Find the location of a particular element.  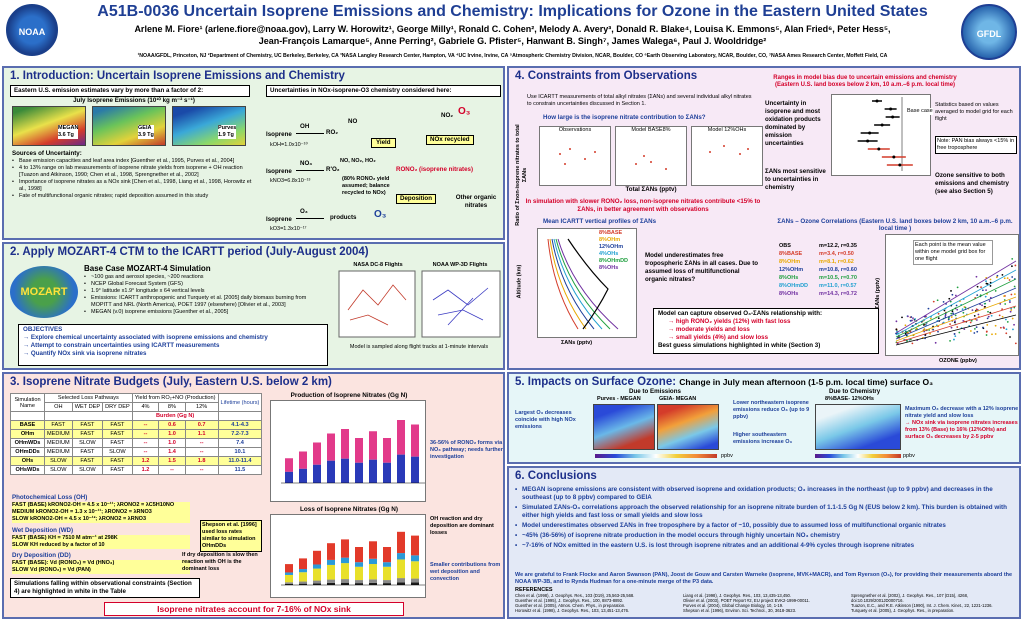

bias-chart is located at coordinates (881, 135).